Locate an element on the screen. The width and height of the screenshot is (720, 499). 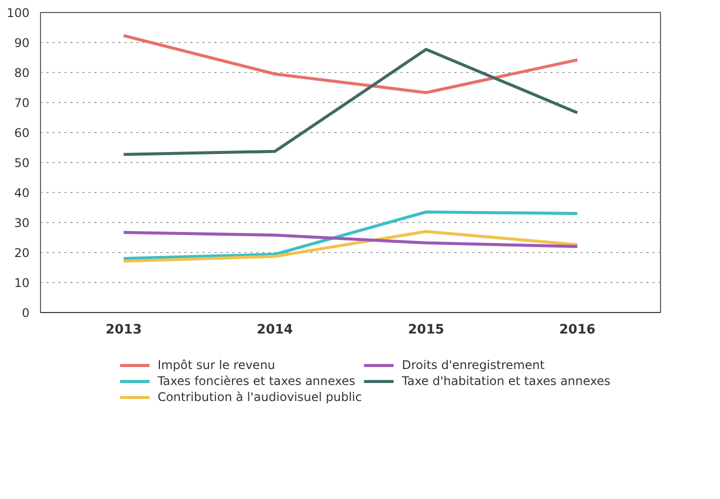
x-tick-label: 2014 is located at coordinates (274, 330).